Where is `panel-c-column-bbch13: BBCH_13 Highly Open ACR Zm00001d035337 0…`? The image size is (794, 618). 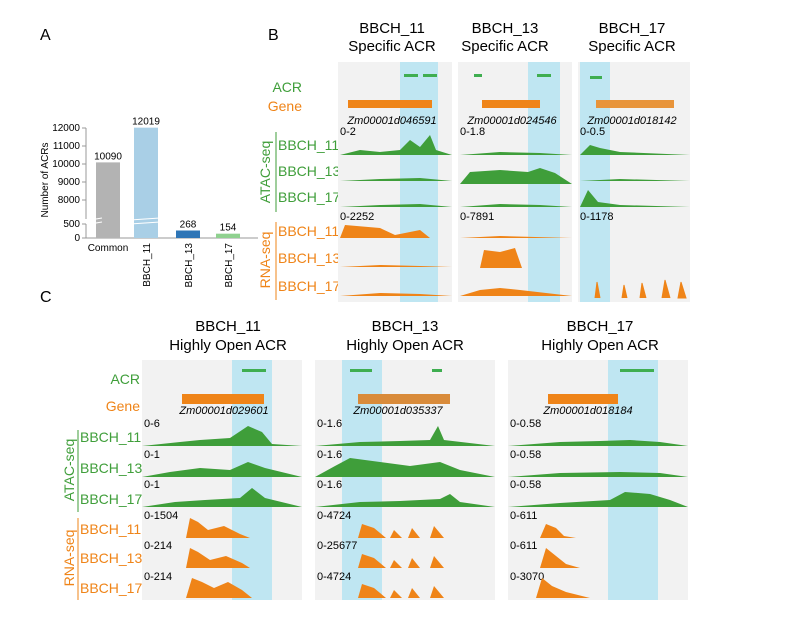 panel-c-column-bbch13: BBCH_13 Highly Open ACR Zm00001d035337 0… is located at coordinates (405, 459).